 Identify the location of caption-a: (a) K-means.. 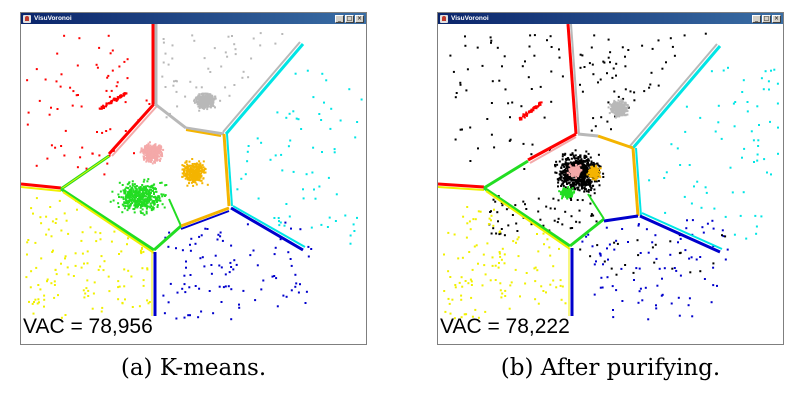
(193, 368).